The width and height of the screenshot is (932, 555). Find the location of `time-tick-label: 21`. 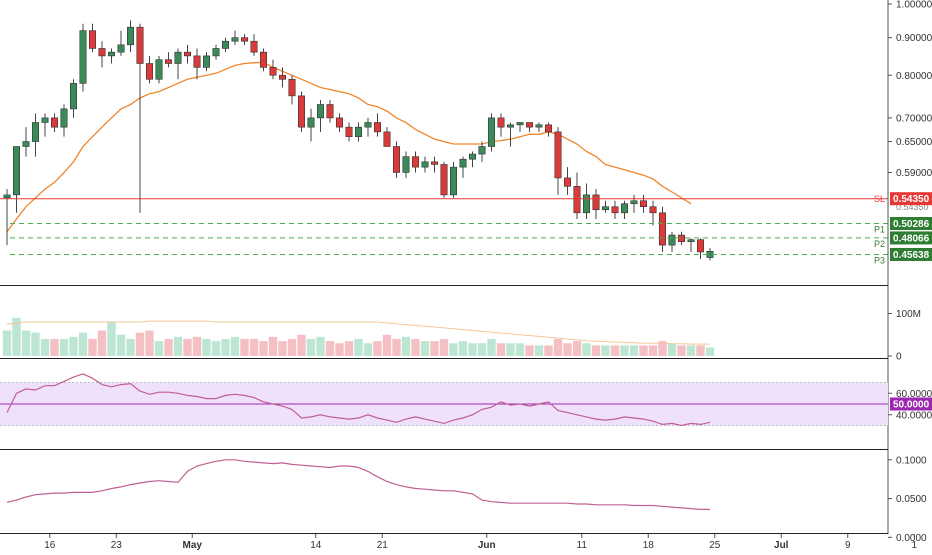

time-tick-label: 21 is located at coordinates (383, 545).